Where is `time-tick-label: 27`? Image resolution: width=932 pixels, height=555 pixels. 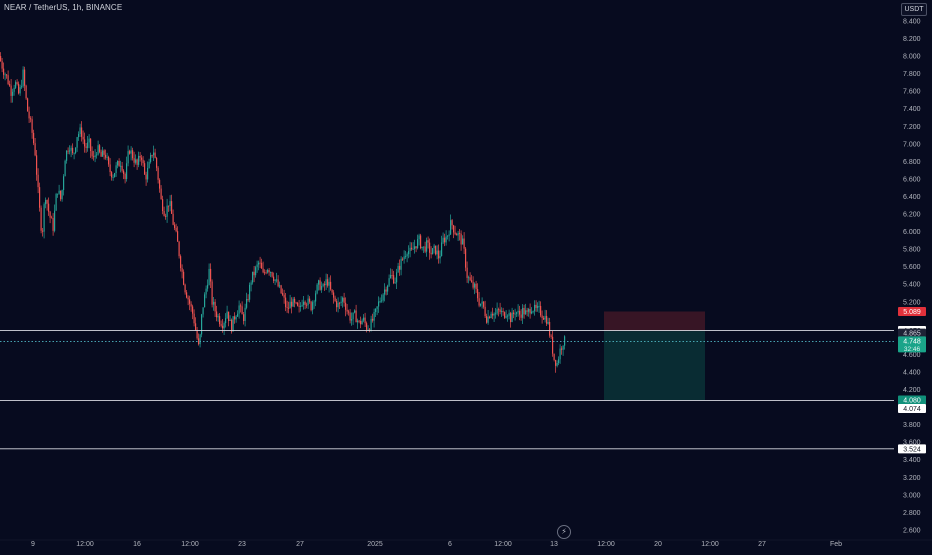 time-tick-label: 27 is located at coordinates (762, 544).